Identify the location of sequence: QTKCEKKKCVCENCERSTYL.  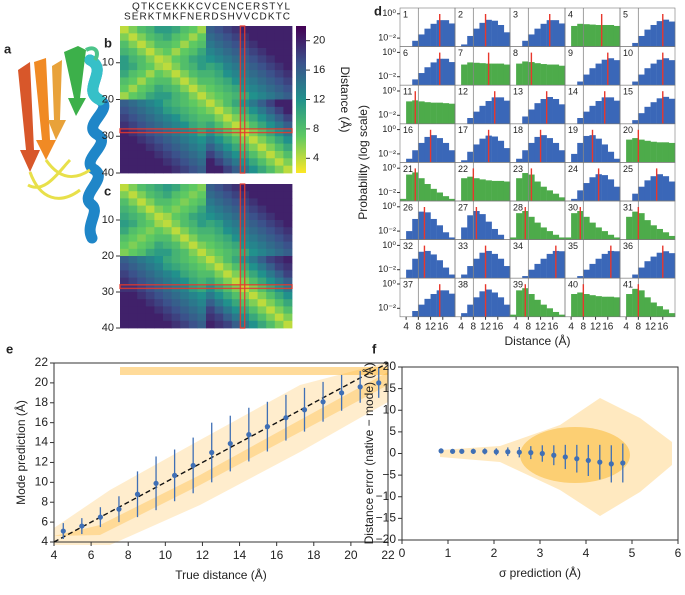
(211, 7).